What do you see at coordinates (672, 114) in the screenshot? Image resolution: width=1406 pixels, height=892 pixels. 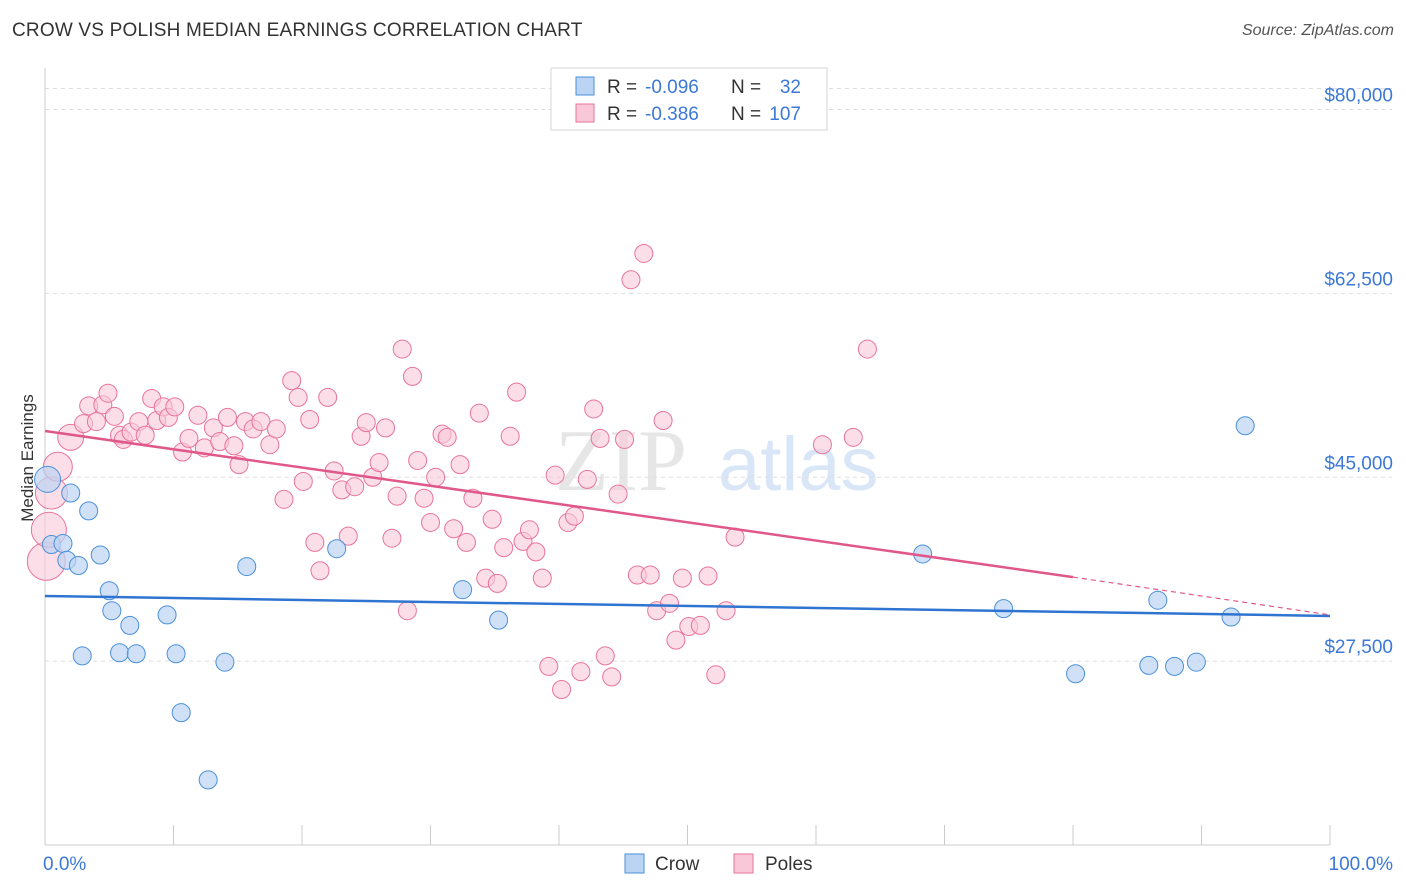 I see `legend-poles-r-value: -0.386` at bounding box center [672, 114].